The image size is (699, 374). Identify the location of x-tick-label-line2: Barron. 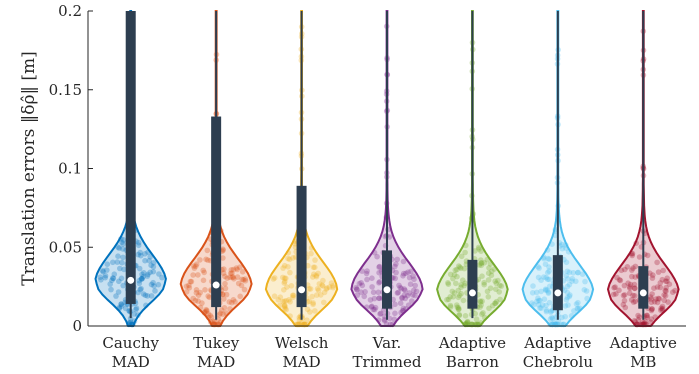
(472, 362).